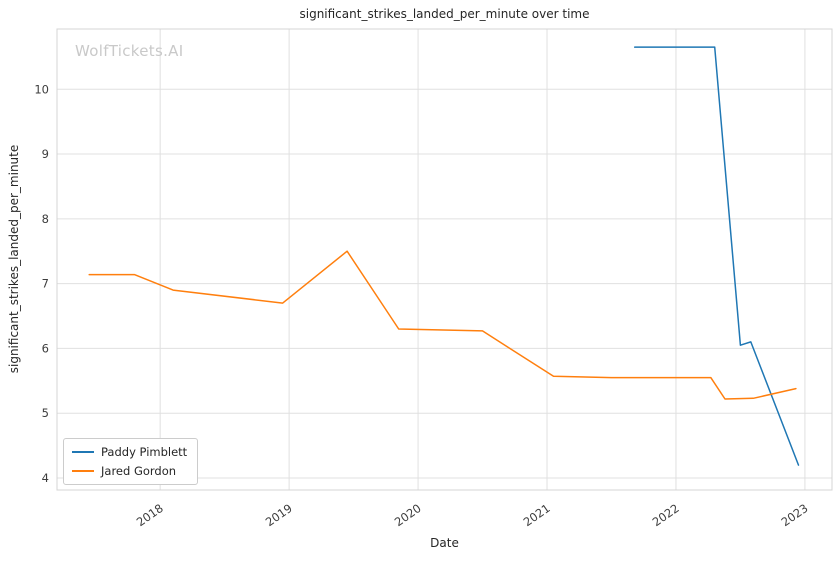 Image resolution: width=840 pixels, height=561 pixels. I want to click on legend-item-paddy-pimblett: Paddy Pimblett, so click(129, 452).